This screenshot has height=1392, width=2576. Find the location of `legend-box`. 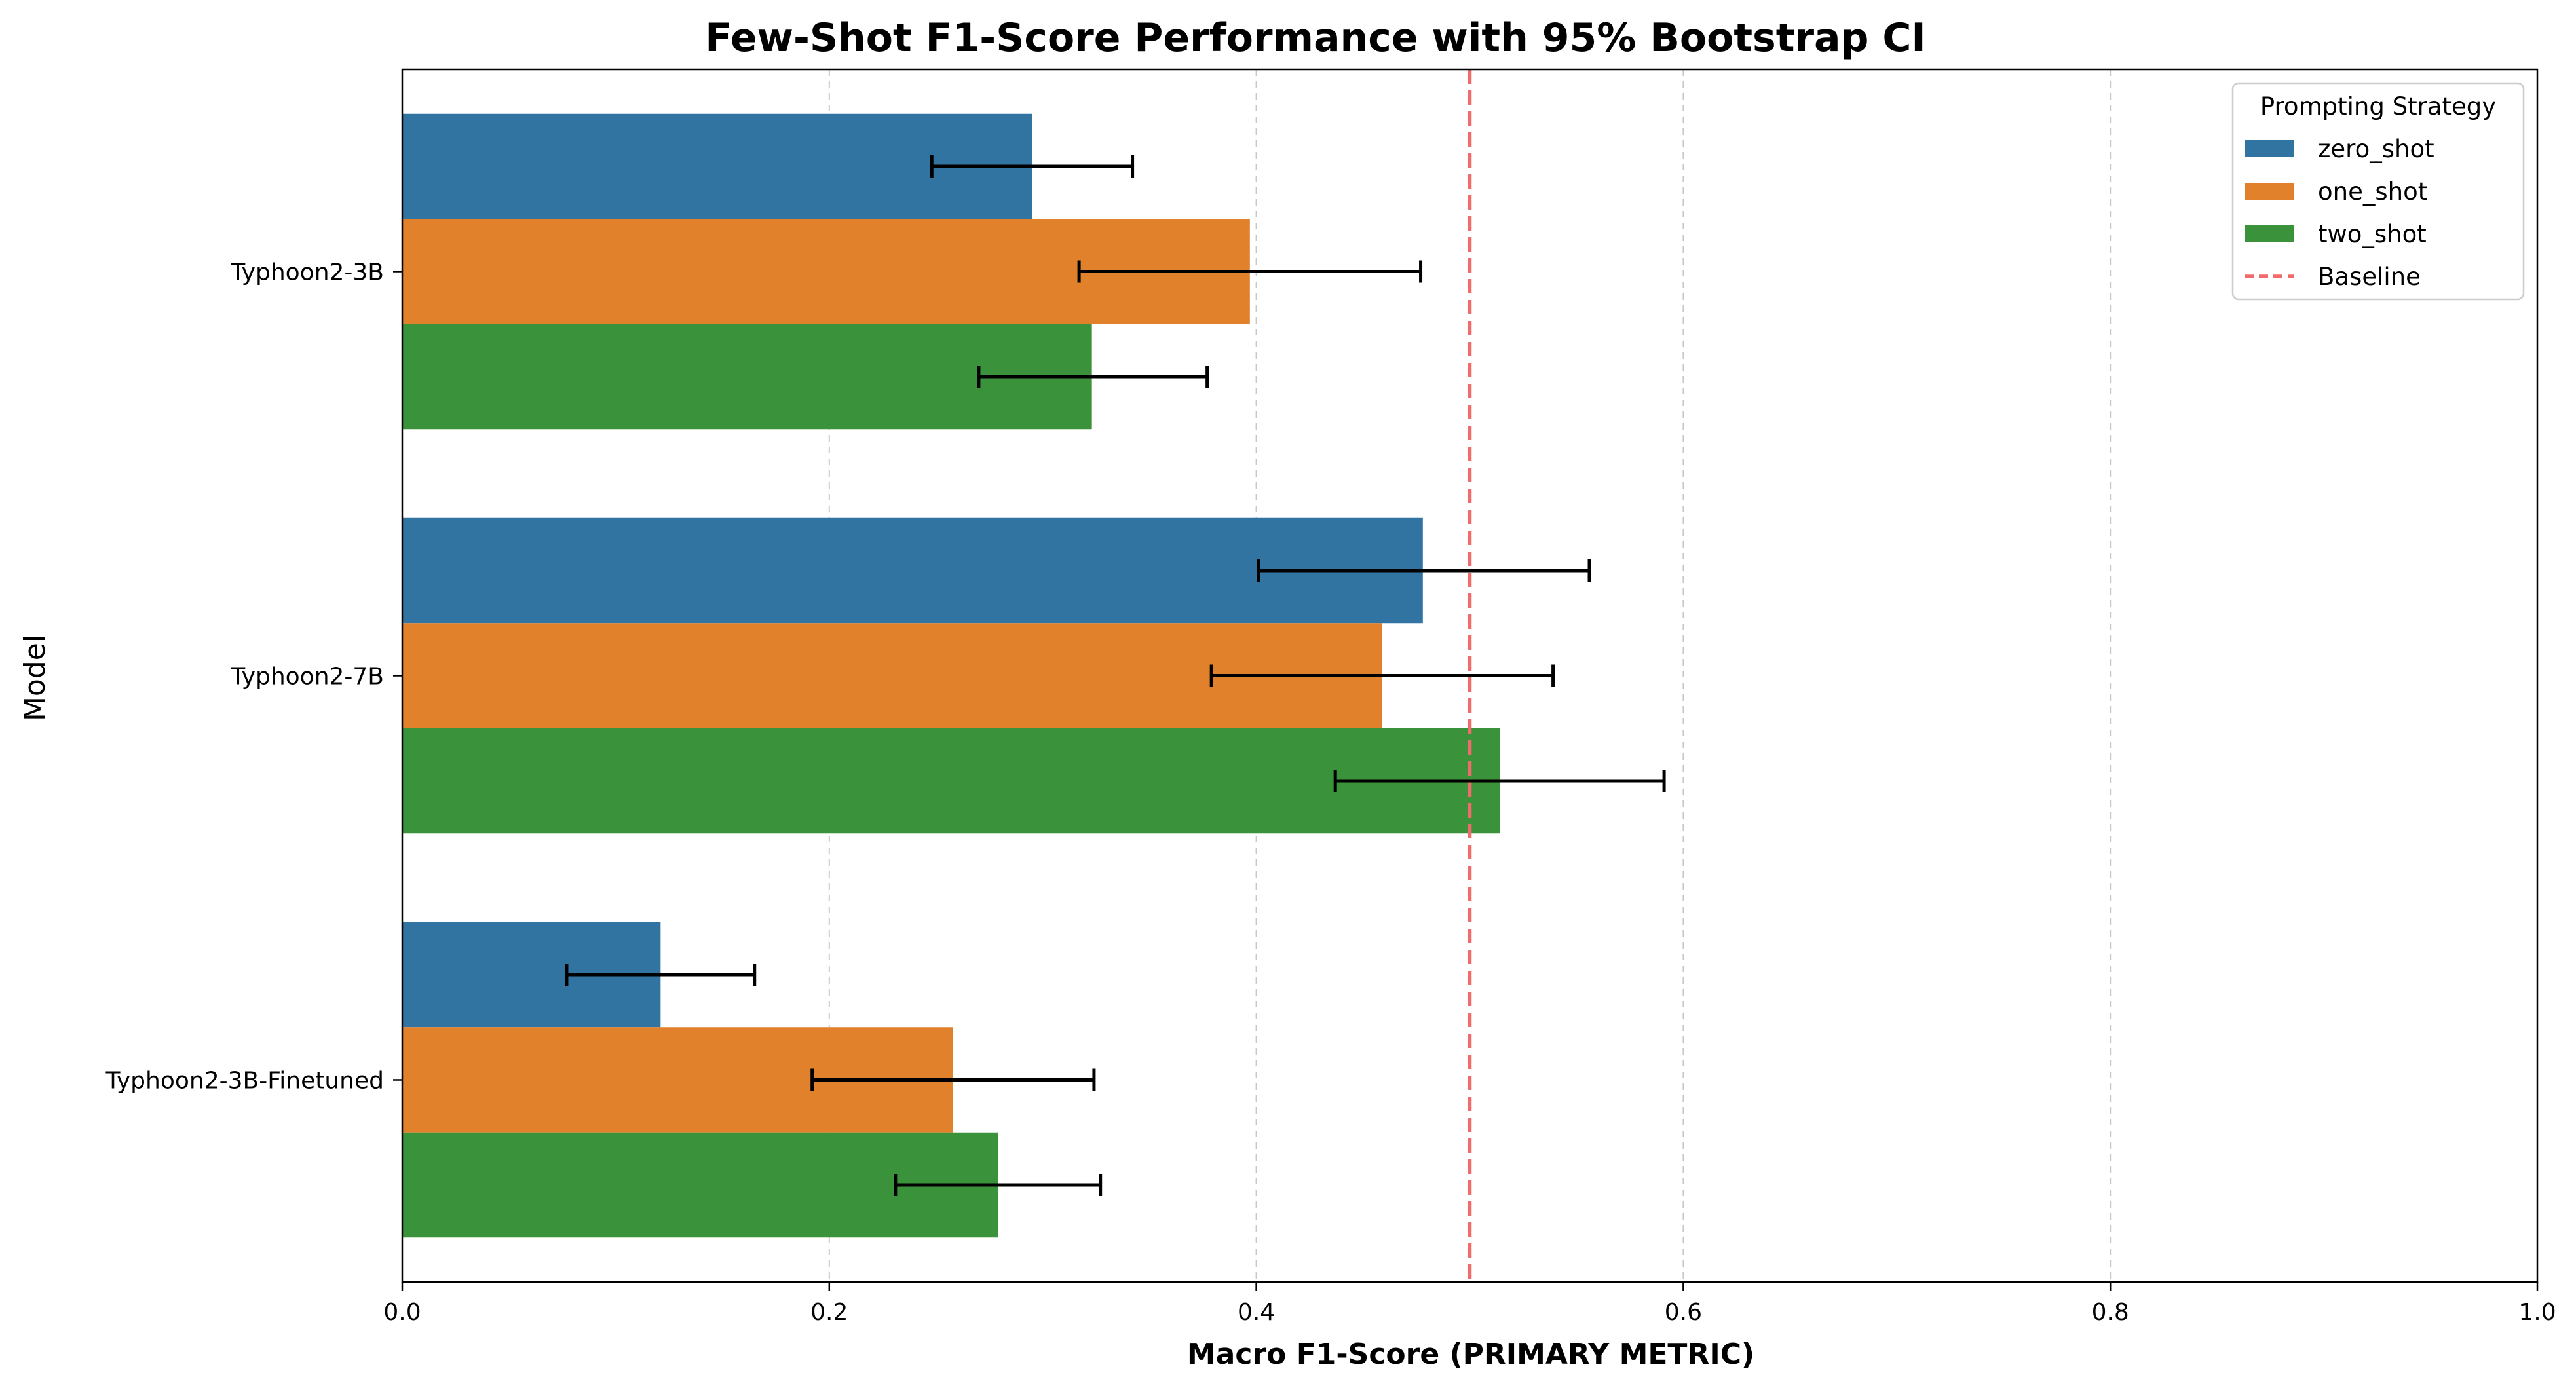

legend-box is located at coordinates (2378, 192).